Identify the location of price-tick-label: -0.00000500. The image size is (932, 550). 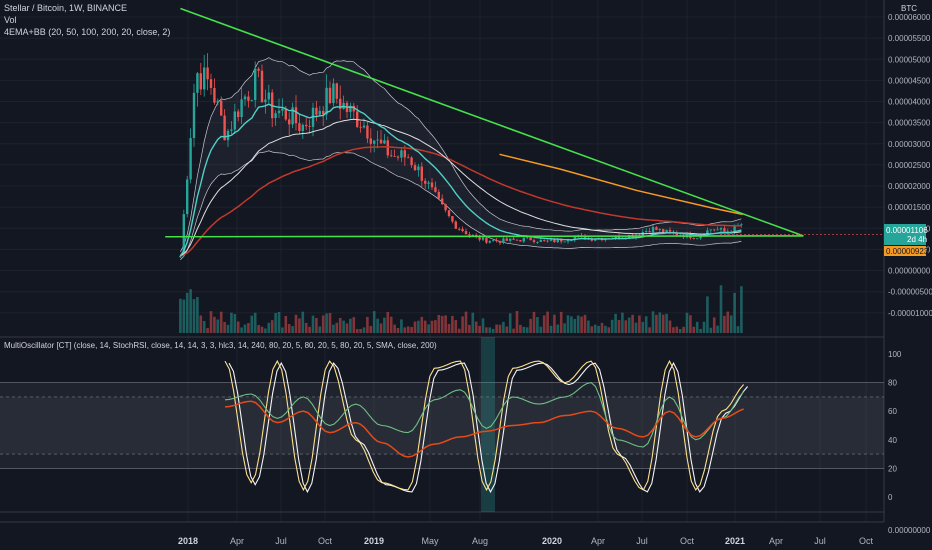
(910, 292).